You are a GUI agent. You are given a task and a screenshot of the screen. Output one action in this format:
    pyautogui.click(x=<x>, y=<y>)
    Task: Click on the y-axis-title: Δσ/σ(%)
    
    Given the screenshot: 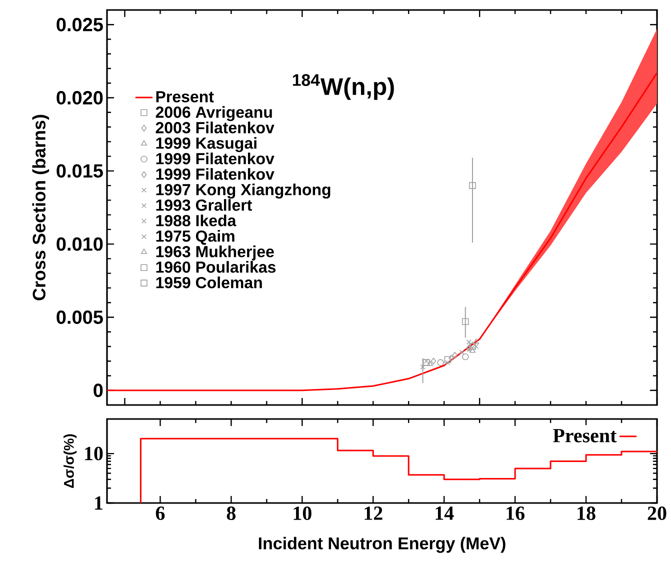 What is the action you would take?
    pyautogui.click(x=70, y=461)
    